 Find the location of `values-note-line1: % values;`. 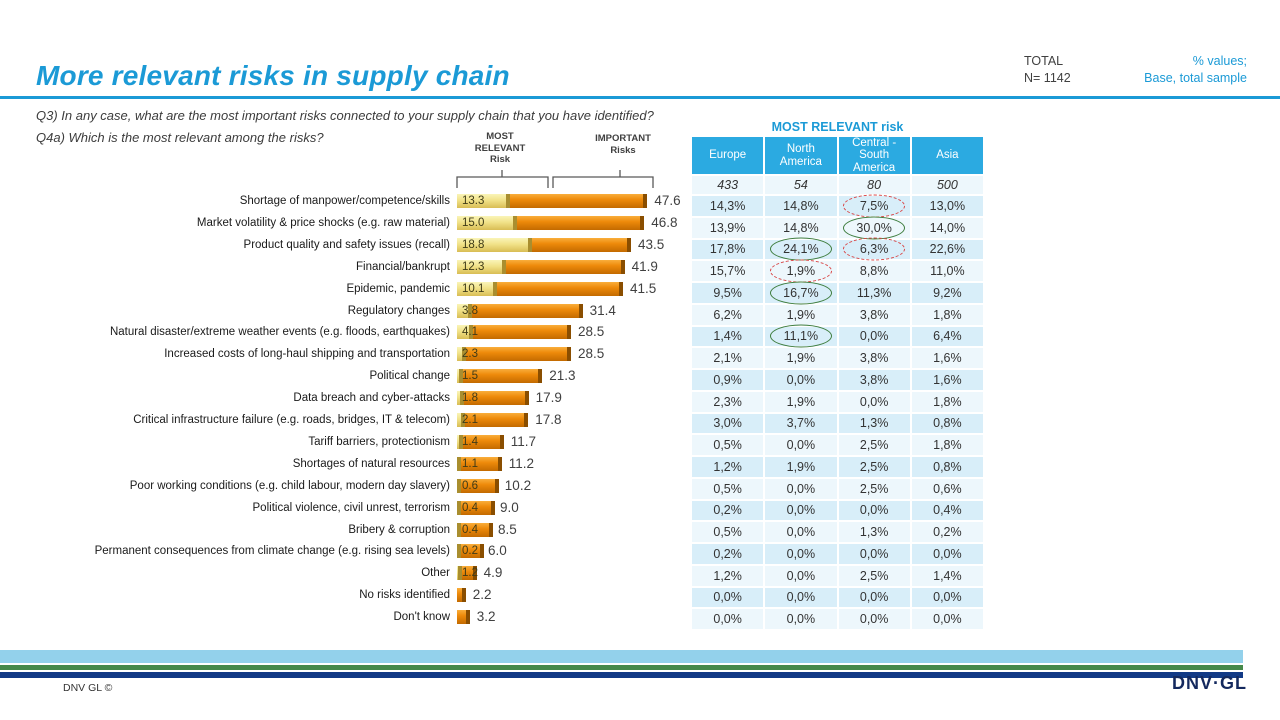

values-note-line1: % values; is located at coordinates (1219, 61).